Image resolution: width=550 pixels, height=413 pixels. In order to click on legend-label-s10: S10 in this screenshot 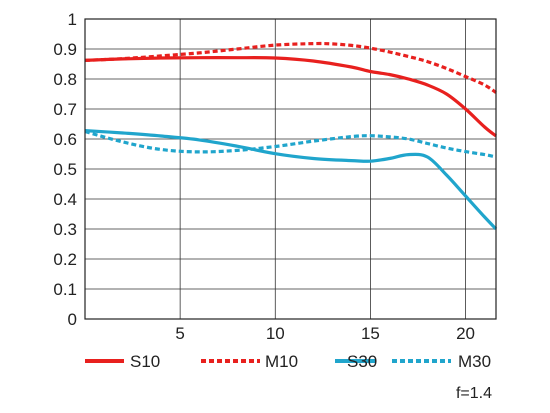, I will do `click(145, 361)`.